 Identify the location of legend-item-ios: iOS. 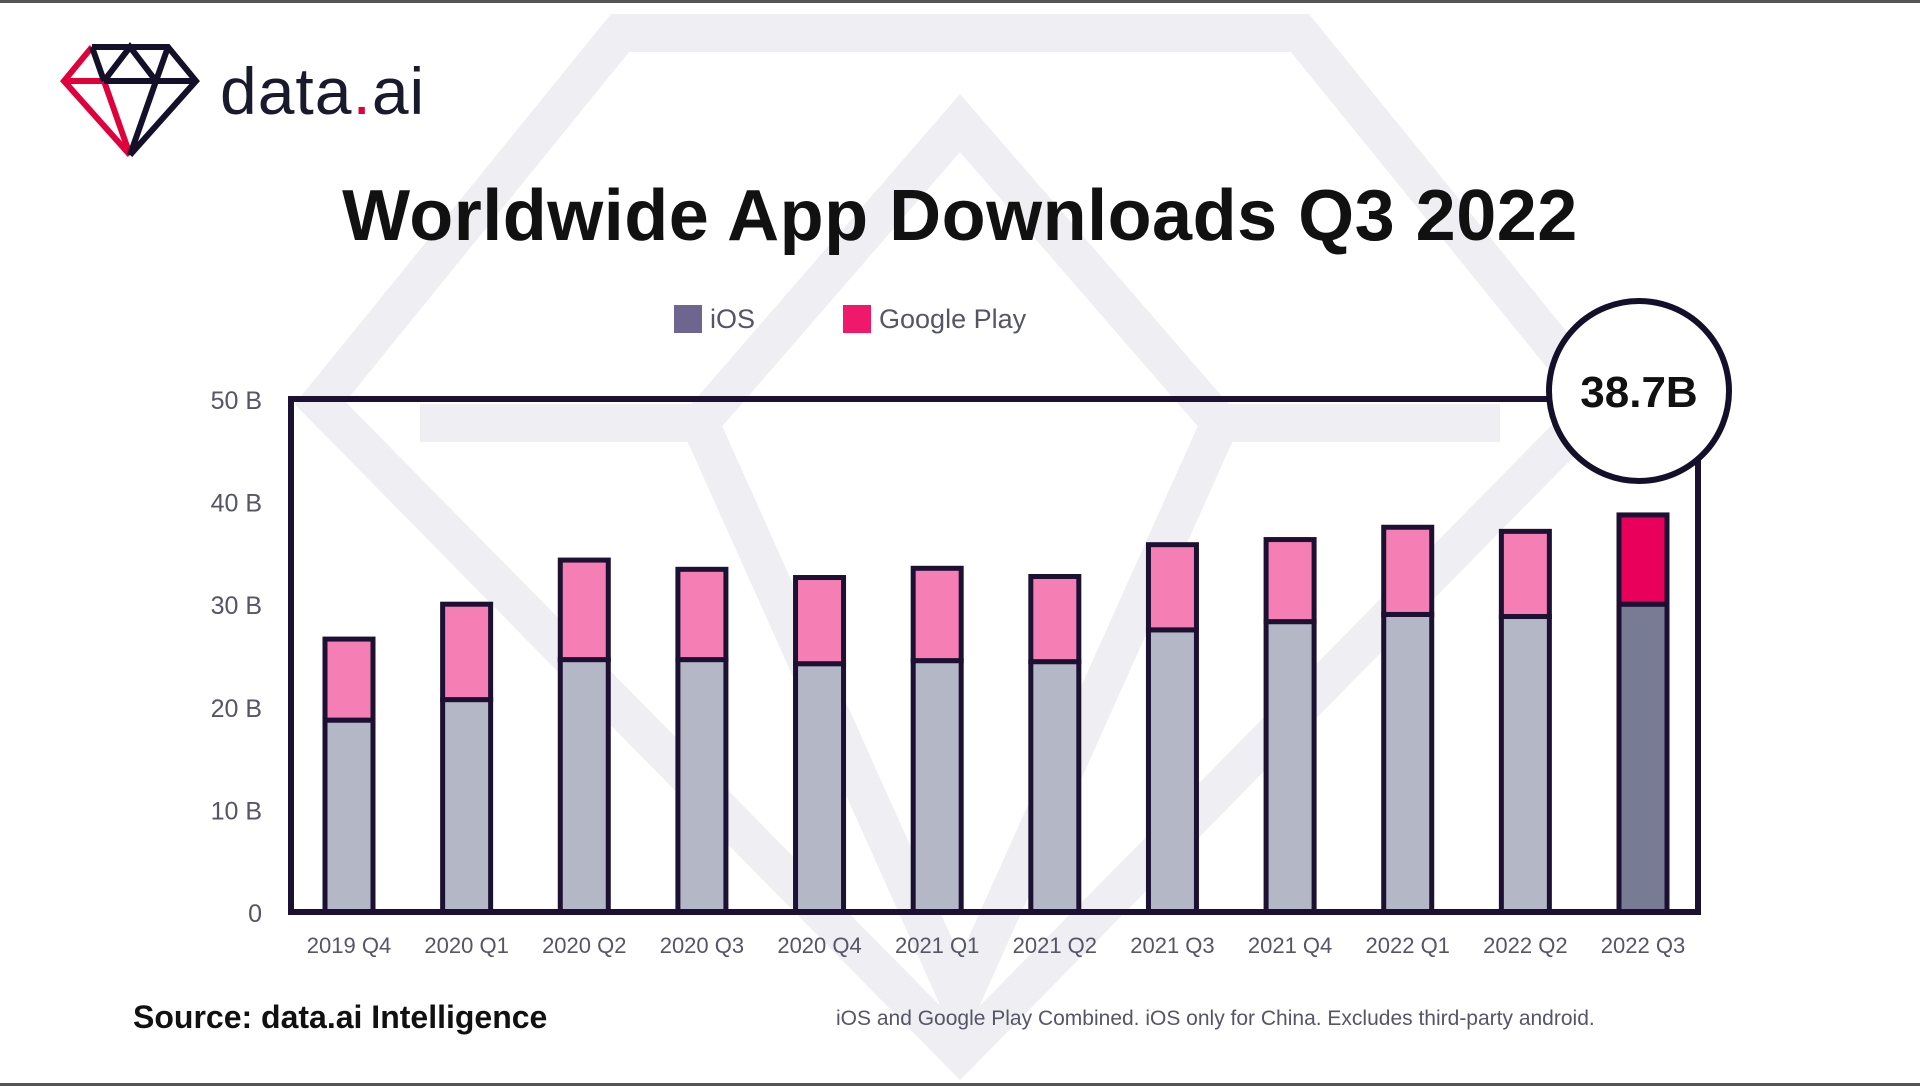
(714, 319).